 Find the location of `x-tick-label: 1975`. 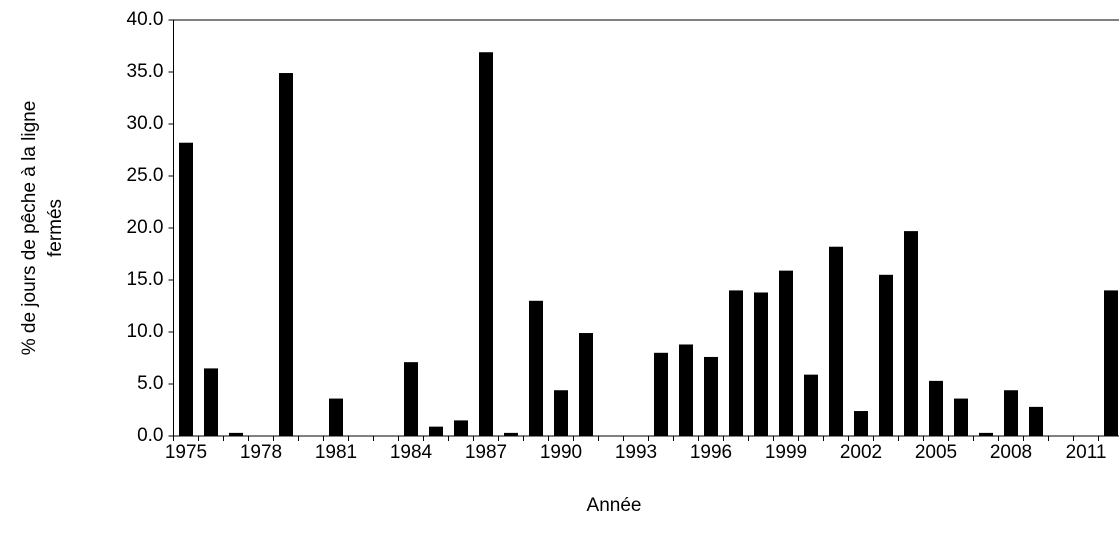

x-tick-label: 1975 is located at coordinates (186, 452).